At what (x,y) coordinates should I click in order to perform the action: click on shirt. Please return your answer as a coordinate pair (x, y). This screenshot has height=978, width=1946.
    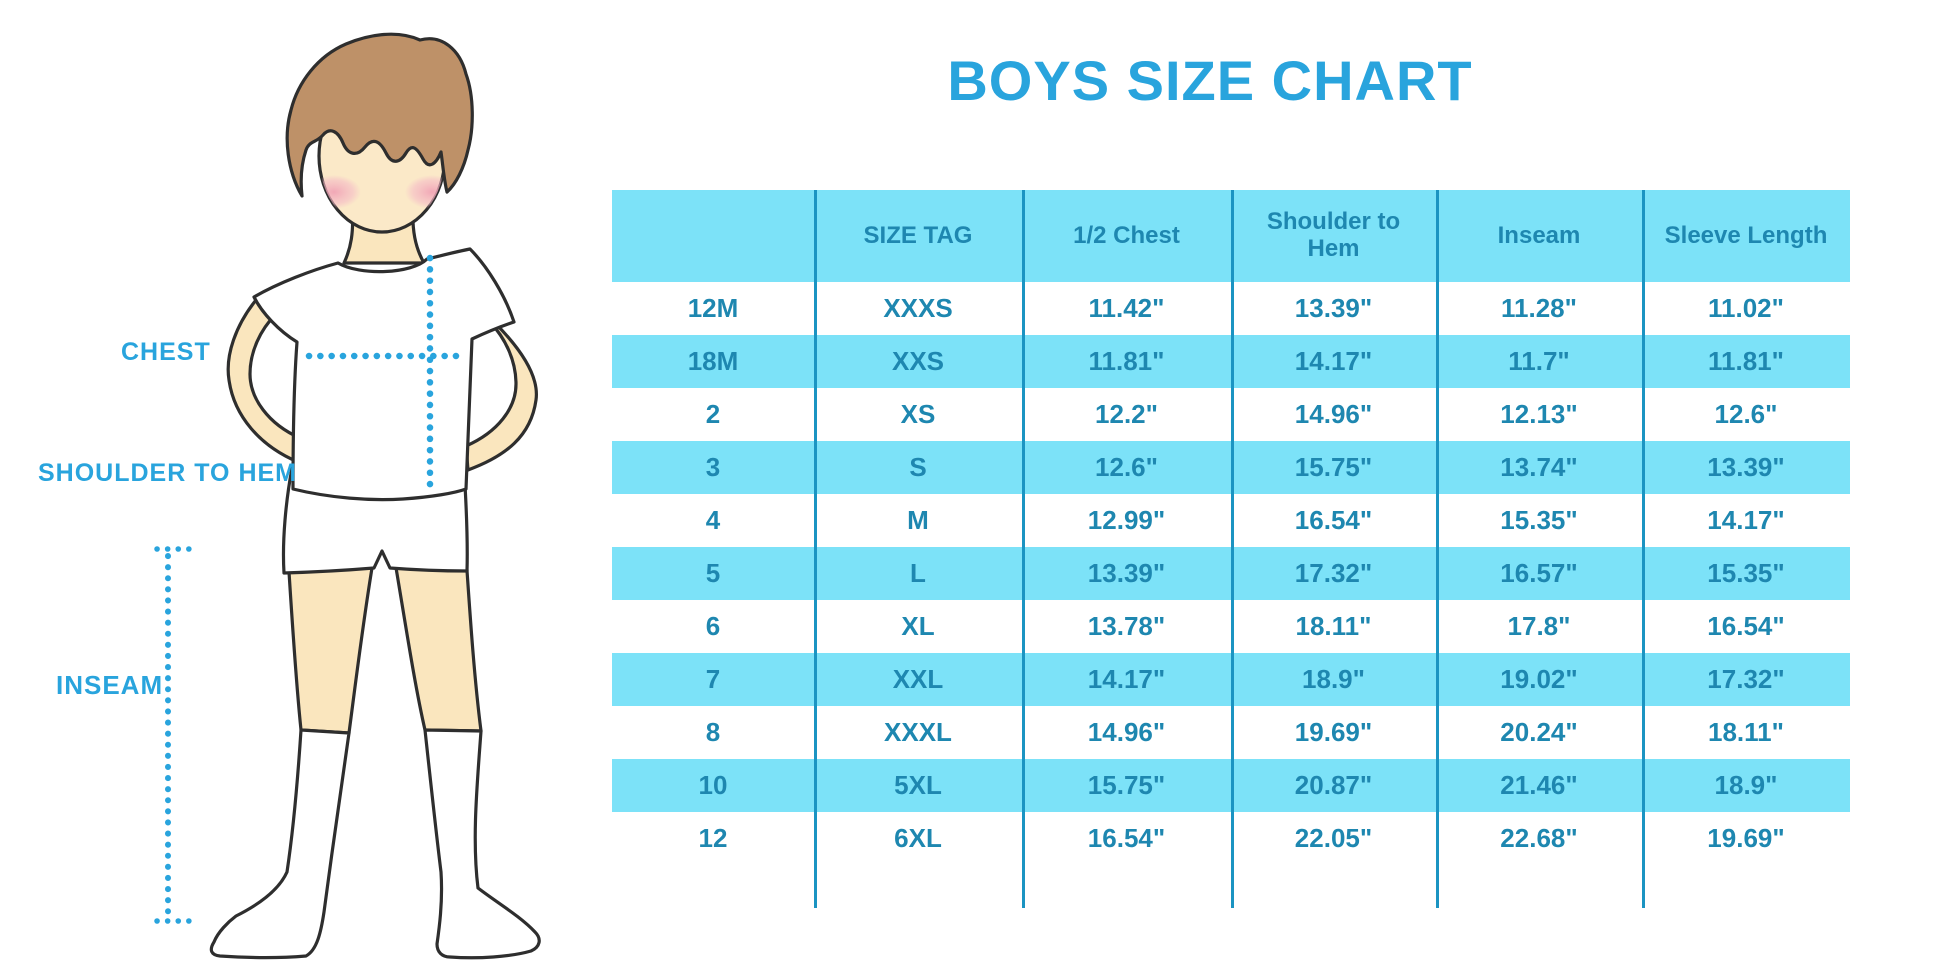
    Looking at the image, I should click on (384, 374).